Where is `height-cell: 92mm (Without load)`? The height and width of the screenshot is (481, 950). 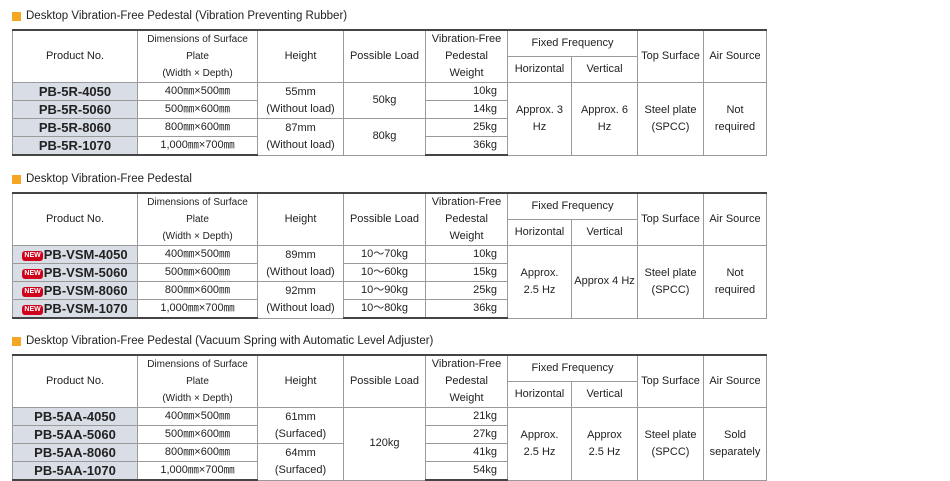
height-cell: 92mm (Without load) is located at coordinates (300, 300).